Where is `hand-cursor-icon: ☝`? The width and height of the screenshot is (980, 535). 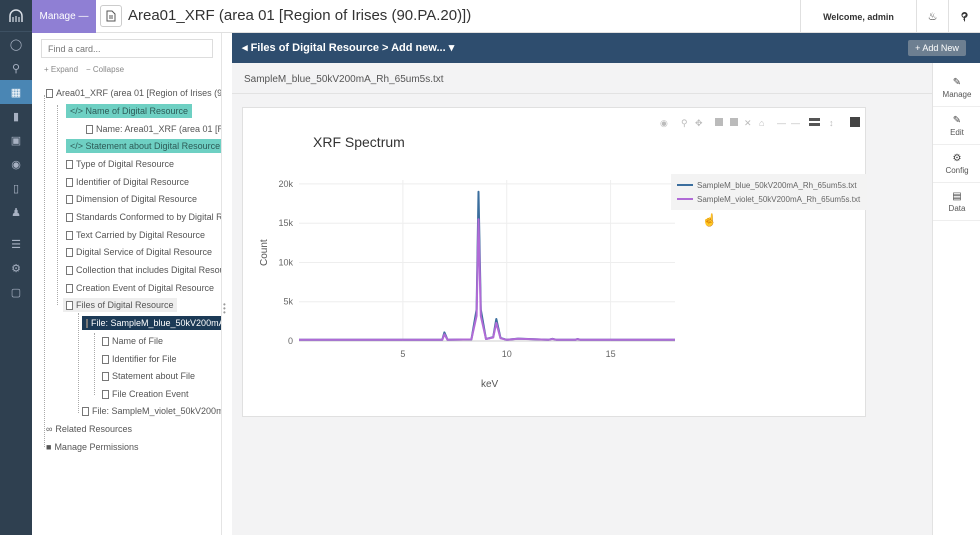 hand-cursor-icon: ☝ is located at coordinates (709, 219).